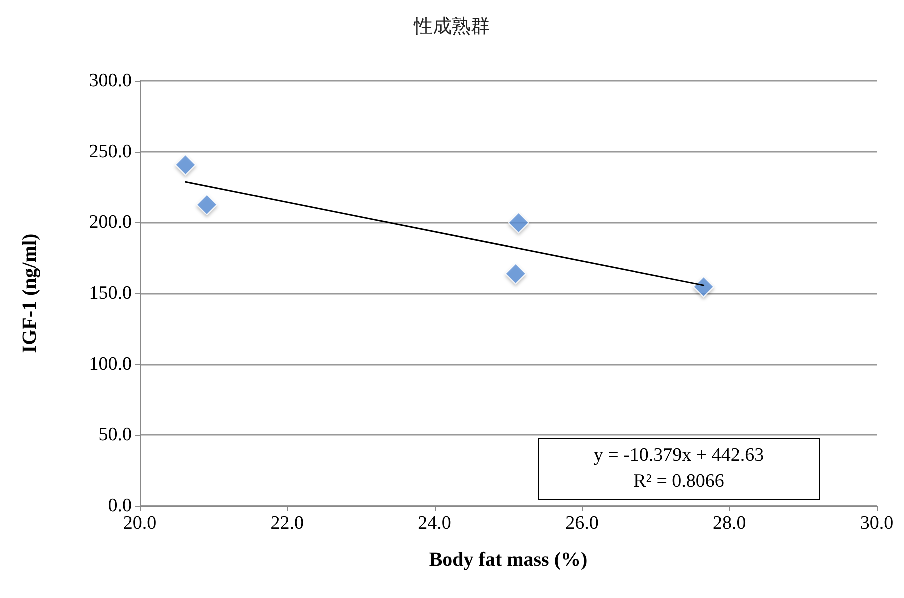 Image resolution: width=904 pixels, height=598 pixels. I want to click on y-tick-label: 200.0, so click(110, 223).